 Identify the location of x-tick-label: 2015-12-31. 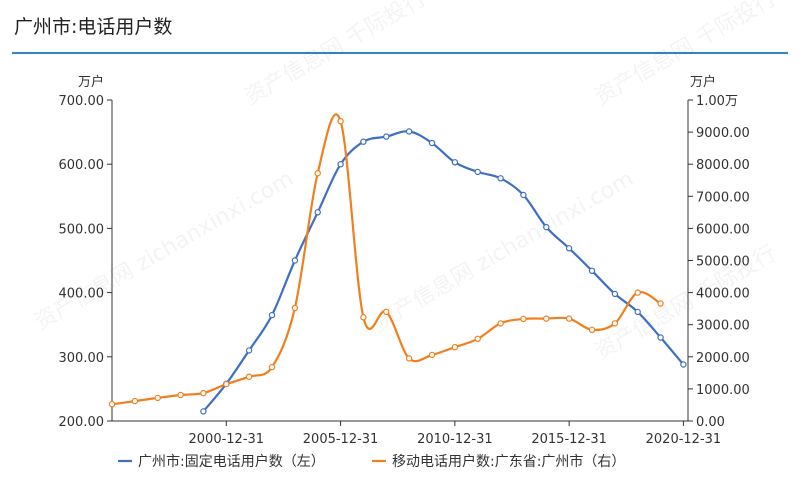
(569, 439).